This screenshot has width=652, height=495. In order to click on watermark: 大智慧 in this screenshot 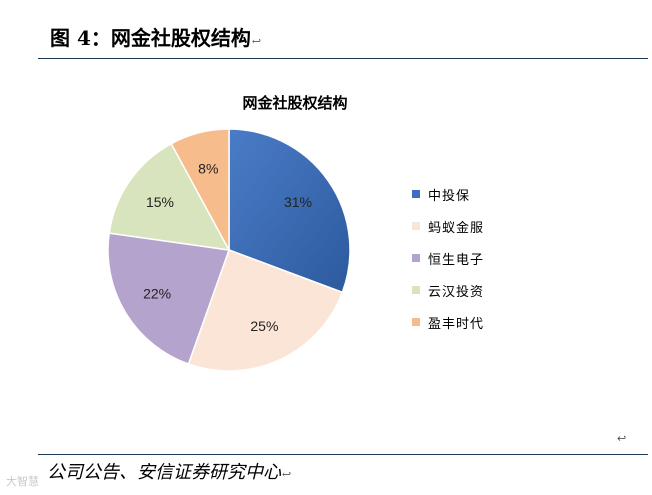, I will do `click(22, 481)`.